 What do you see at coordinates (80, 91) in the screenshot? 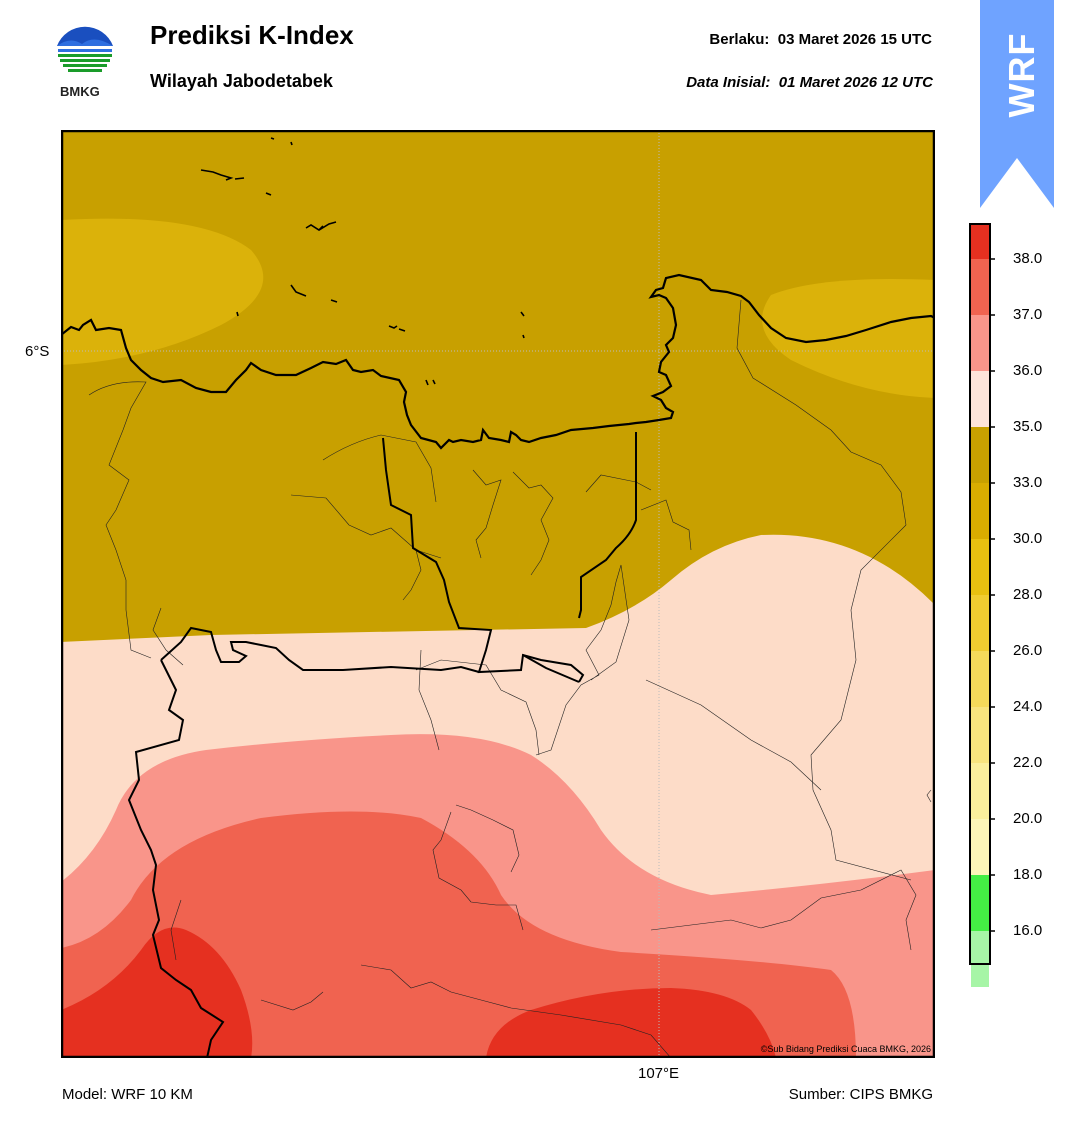
I see `logo-text: BMKG` at bounding box center [80, 91].